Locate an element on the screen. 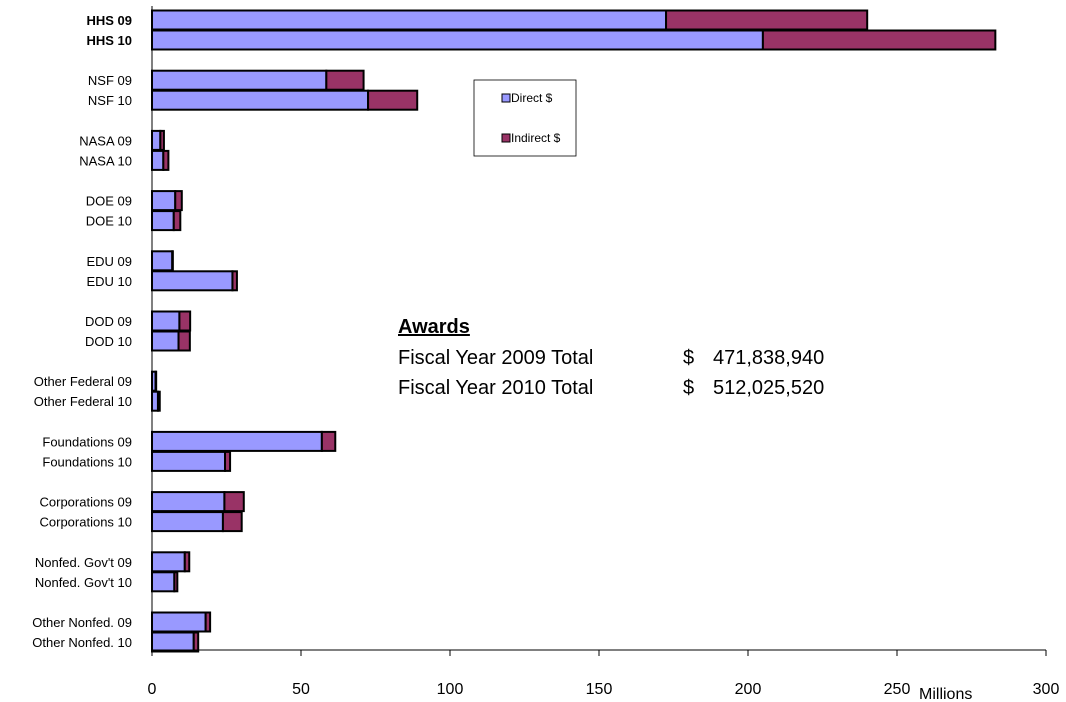  x-tick-label-300: 300 is located at coordinates (1046, 689).